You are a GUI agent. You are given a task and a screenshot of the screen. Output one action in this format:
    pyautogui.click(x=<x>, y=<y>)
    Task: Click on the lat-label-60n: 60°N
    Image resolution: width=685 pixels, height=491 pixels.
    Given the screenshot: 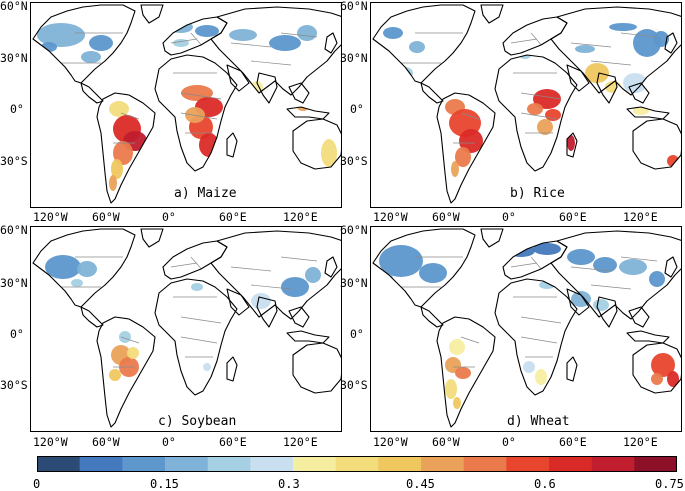 What is the action you would take?
    pyautogui.click(x=14, y=230)
    